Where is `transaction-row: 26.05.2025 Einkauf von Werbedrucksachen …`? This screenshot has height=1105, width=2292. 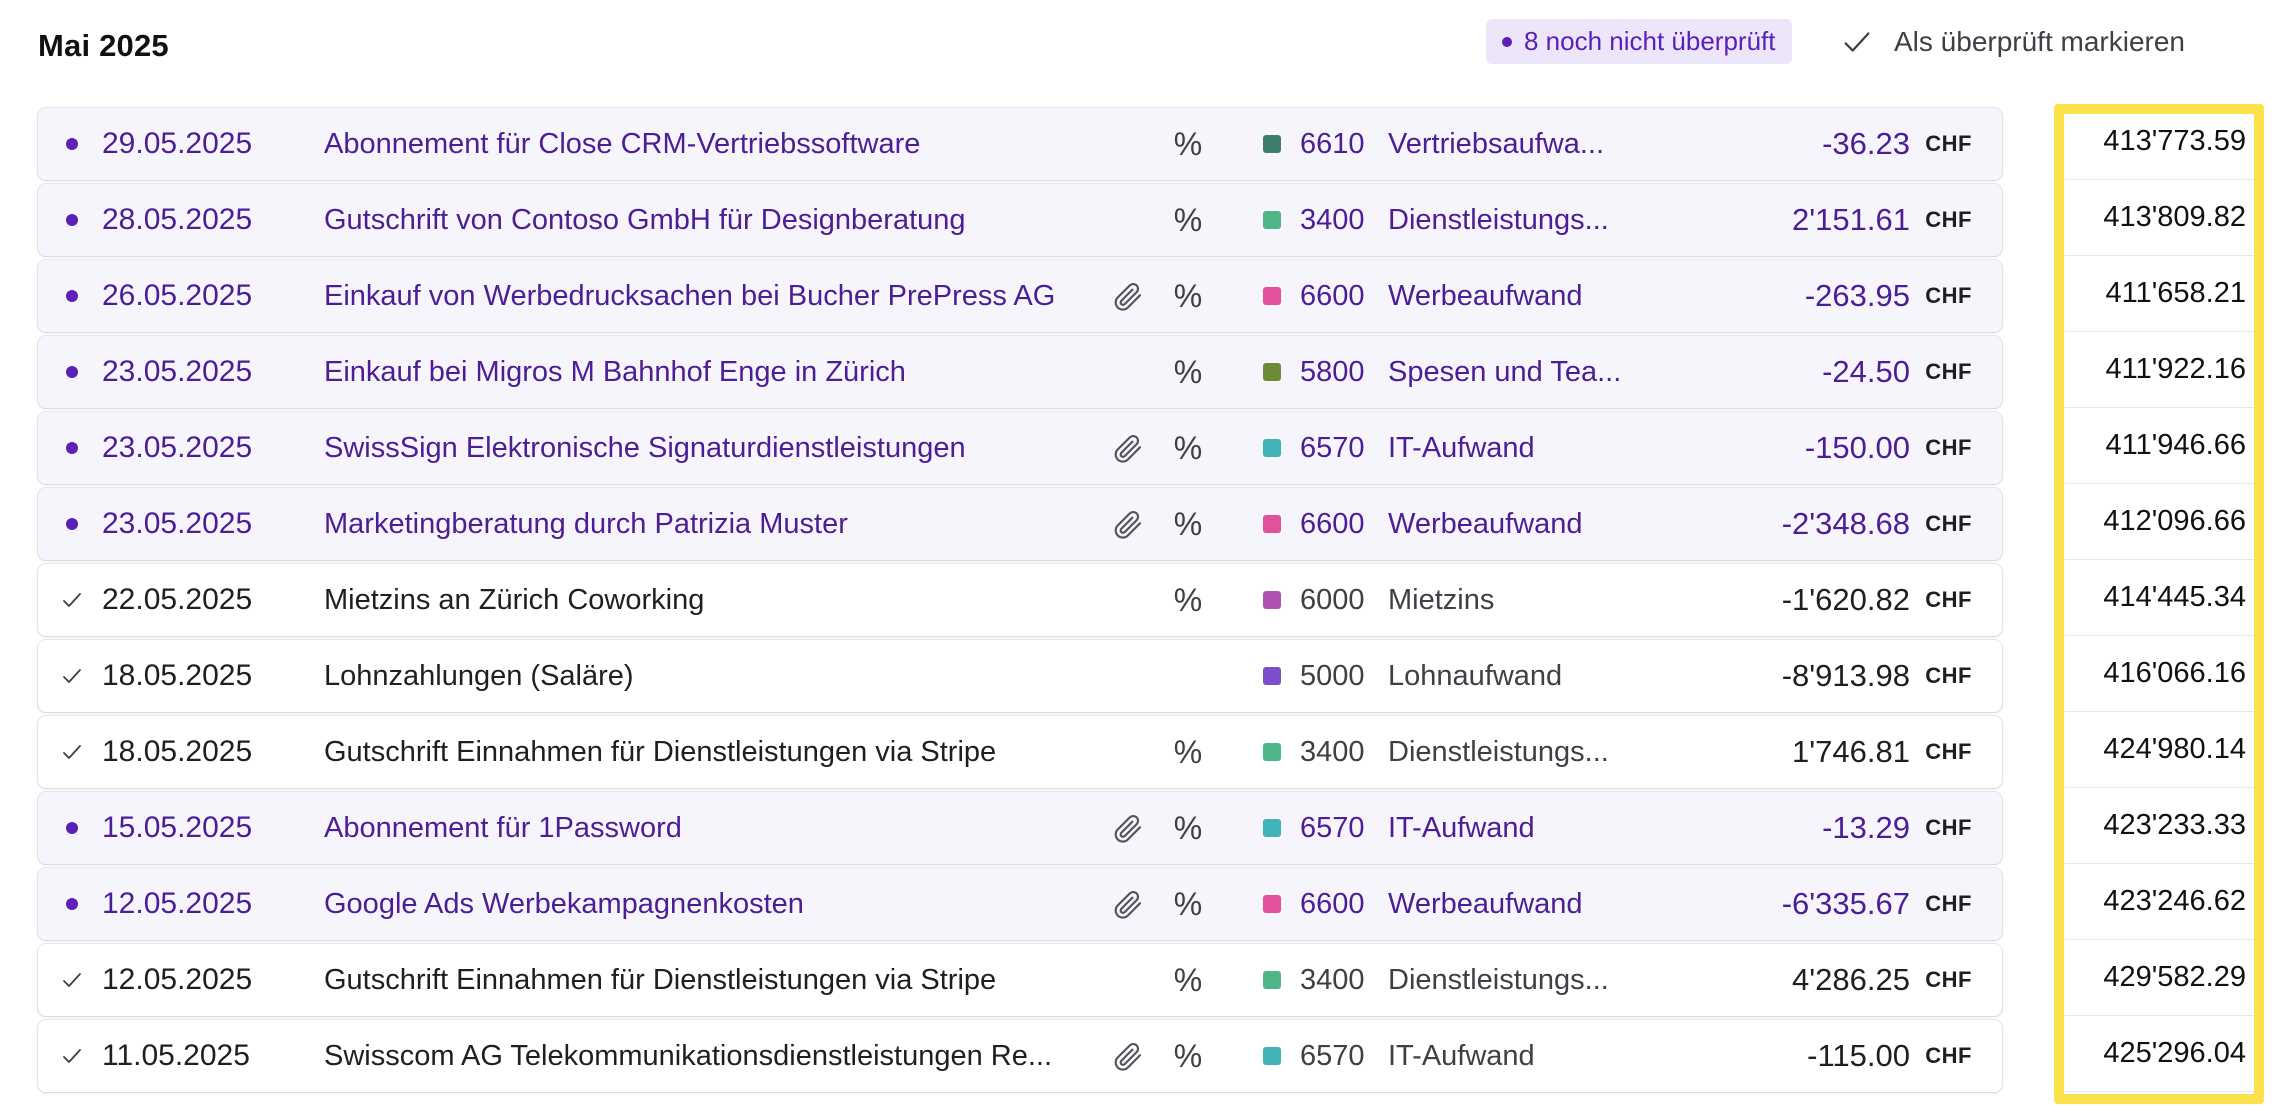
transaction-row: 26.05.2025 Einkauf von Werbedrucksachen … is located at coordinates (1020, 296).